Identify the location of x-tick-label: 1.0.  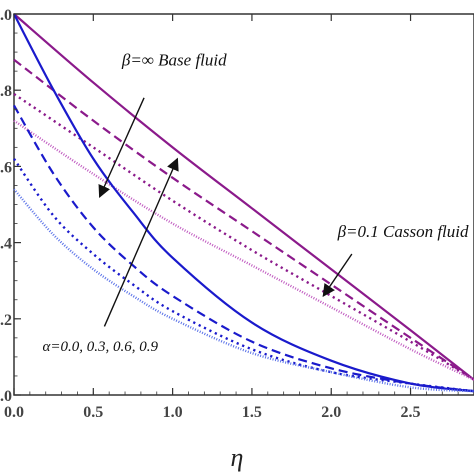
(173, 412).